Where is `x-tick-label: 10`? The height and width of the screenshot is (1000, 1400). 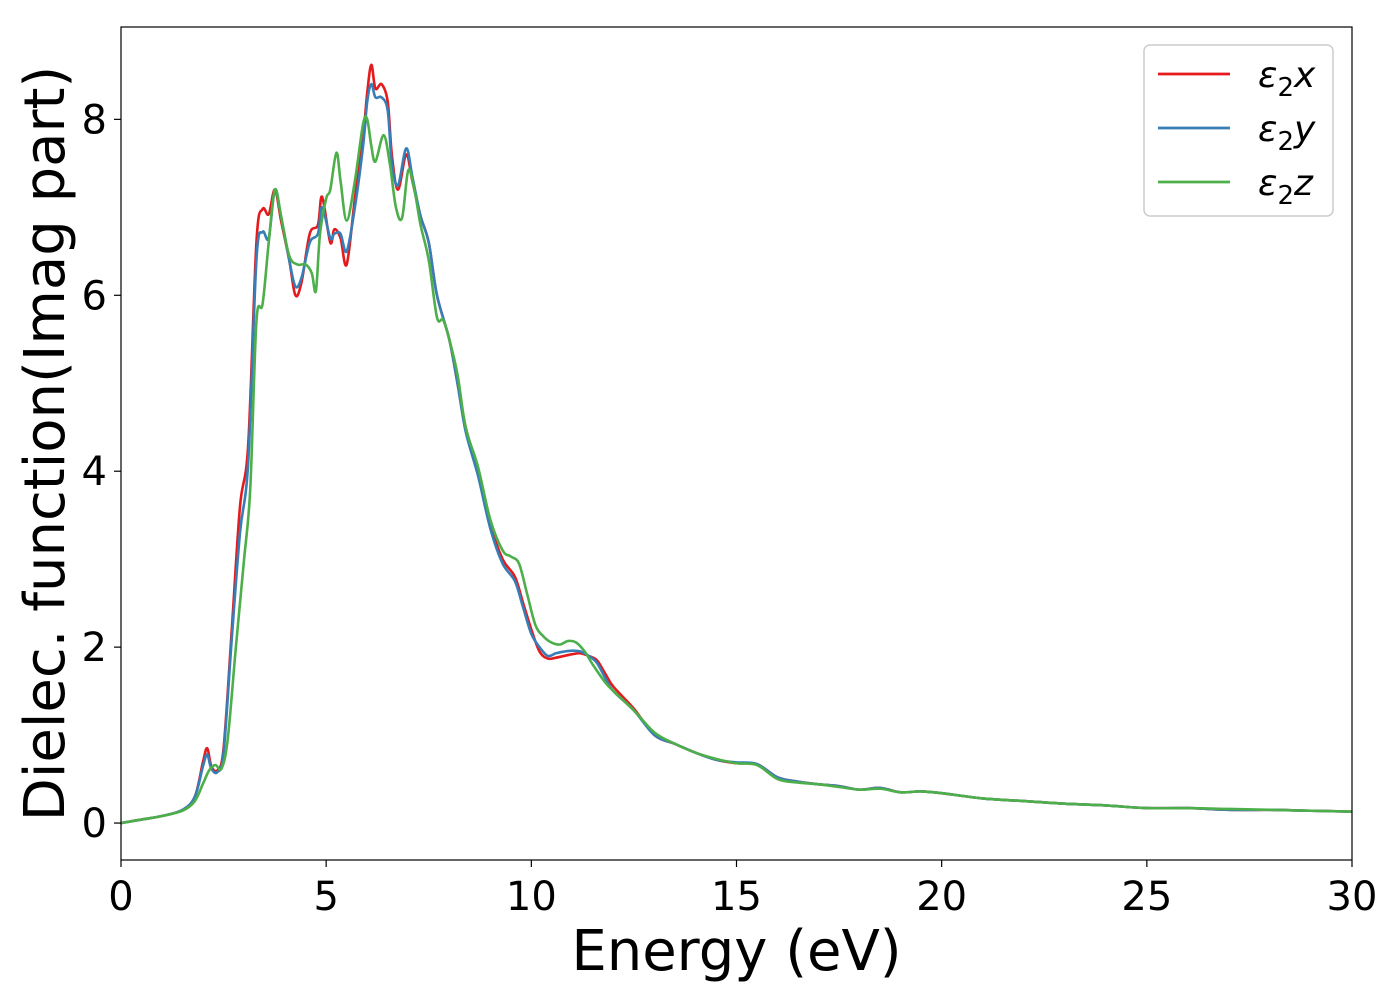 x-tick-label: 10 is located at coordinates (531, 897).